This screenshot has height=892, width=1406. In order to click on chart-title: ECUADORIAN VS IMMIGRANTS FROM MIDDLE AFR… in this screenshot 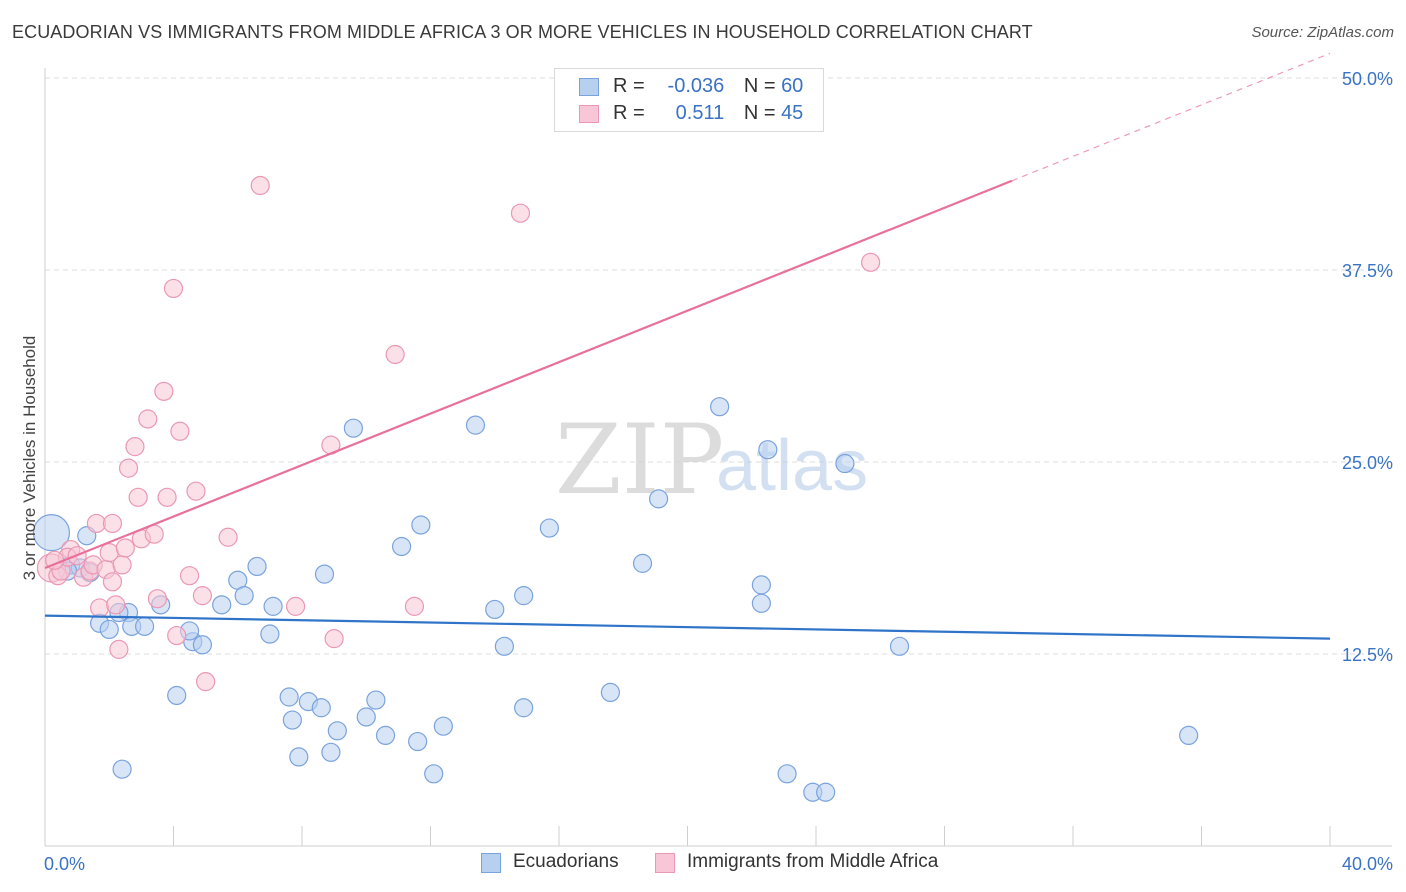, I will do `click(522, 32)`.